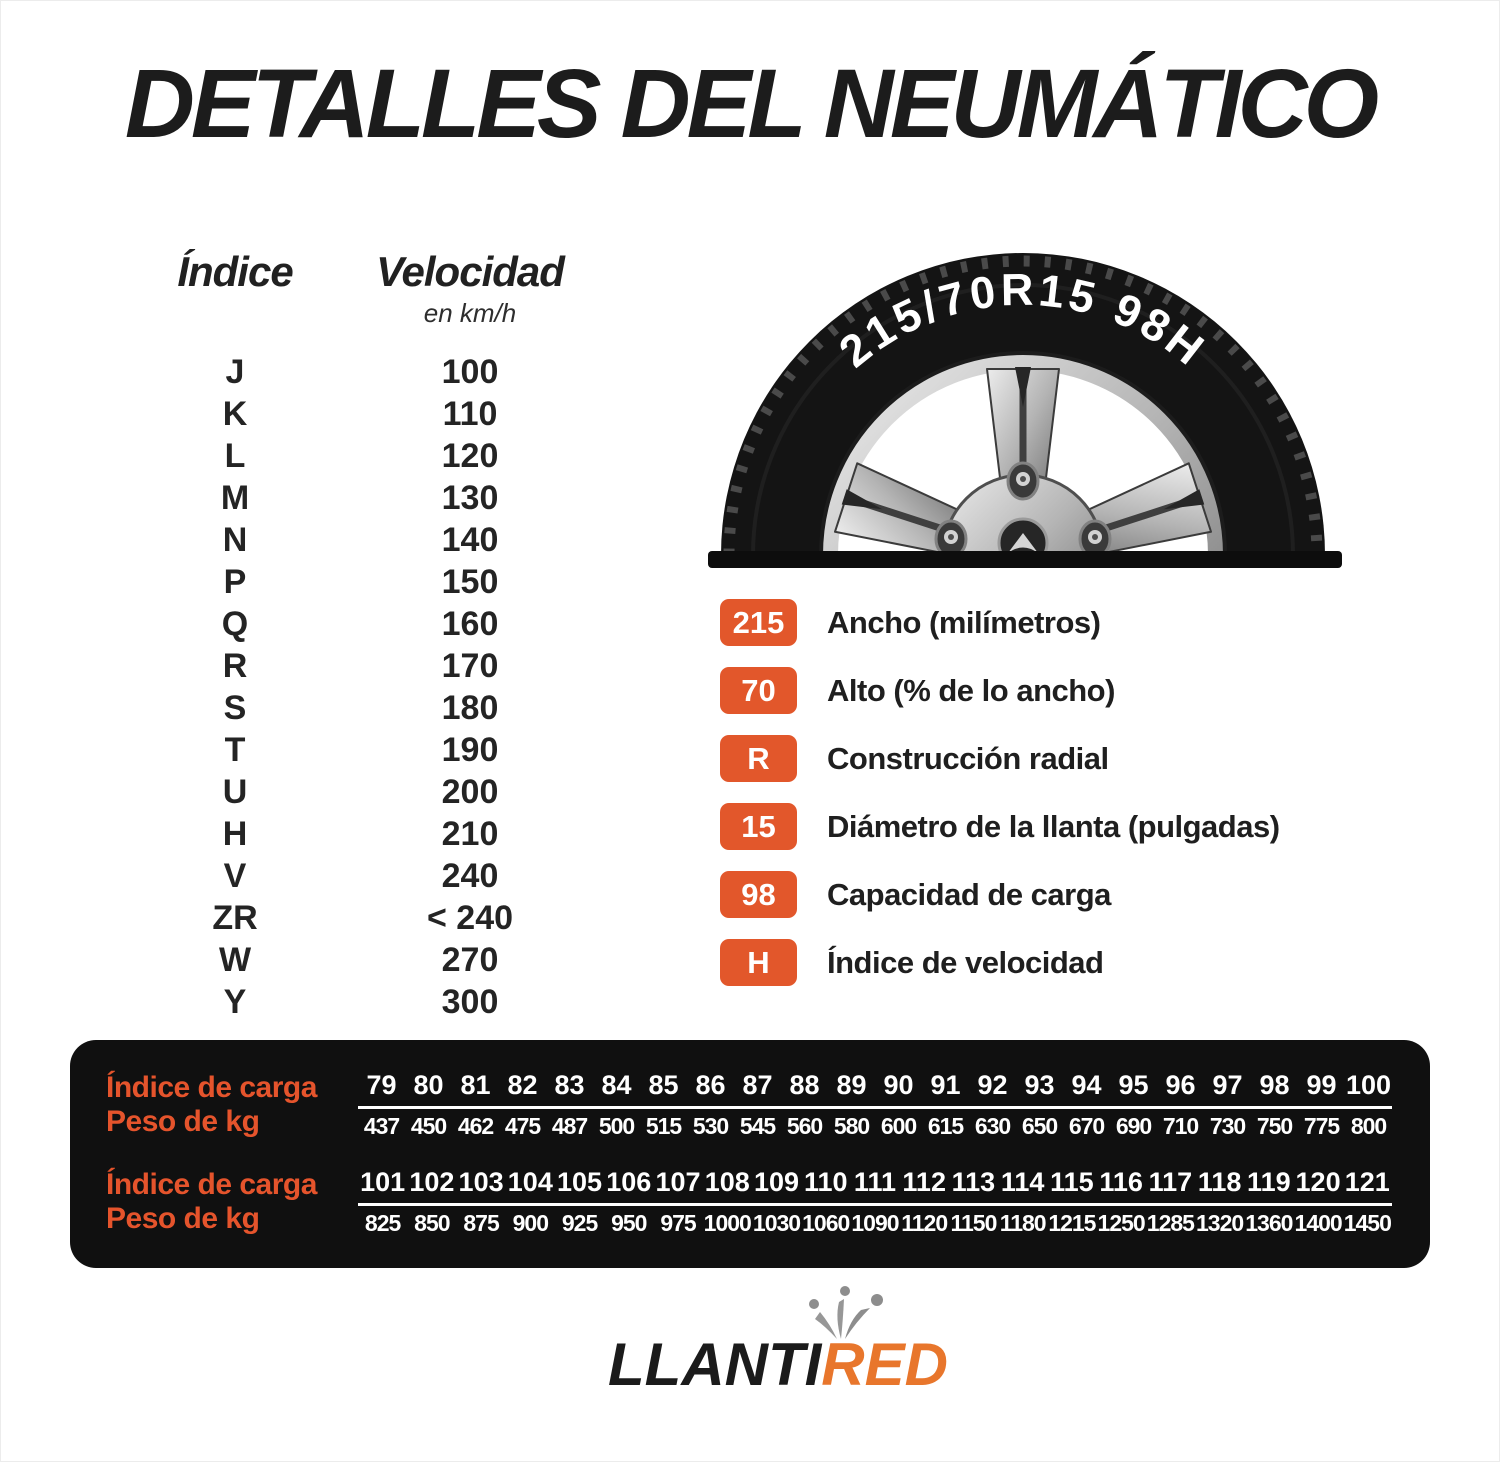 This screenshot has width=1500, height=1462. What do you see at coordinates (945, 1126) in the screenshot?
I see `load-weight-value: 615` at bounding box center [945, 1126].